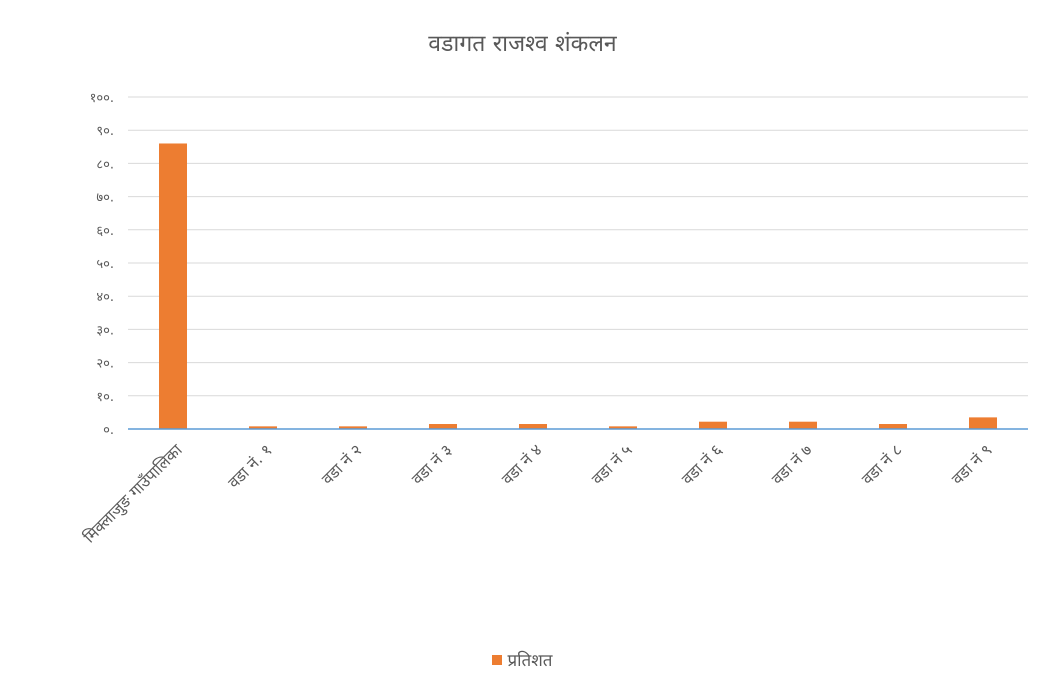 Image resolution: width=1045 pixels, height=690 pixels. What do you see at coordinates (530, 661) in the screenshot?
I see `legend-label: प्रतिशत` at bounding box center [530, 661].